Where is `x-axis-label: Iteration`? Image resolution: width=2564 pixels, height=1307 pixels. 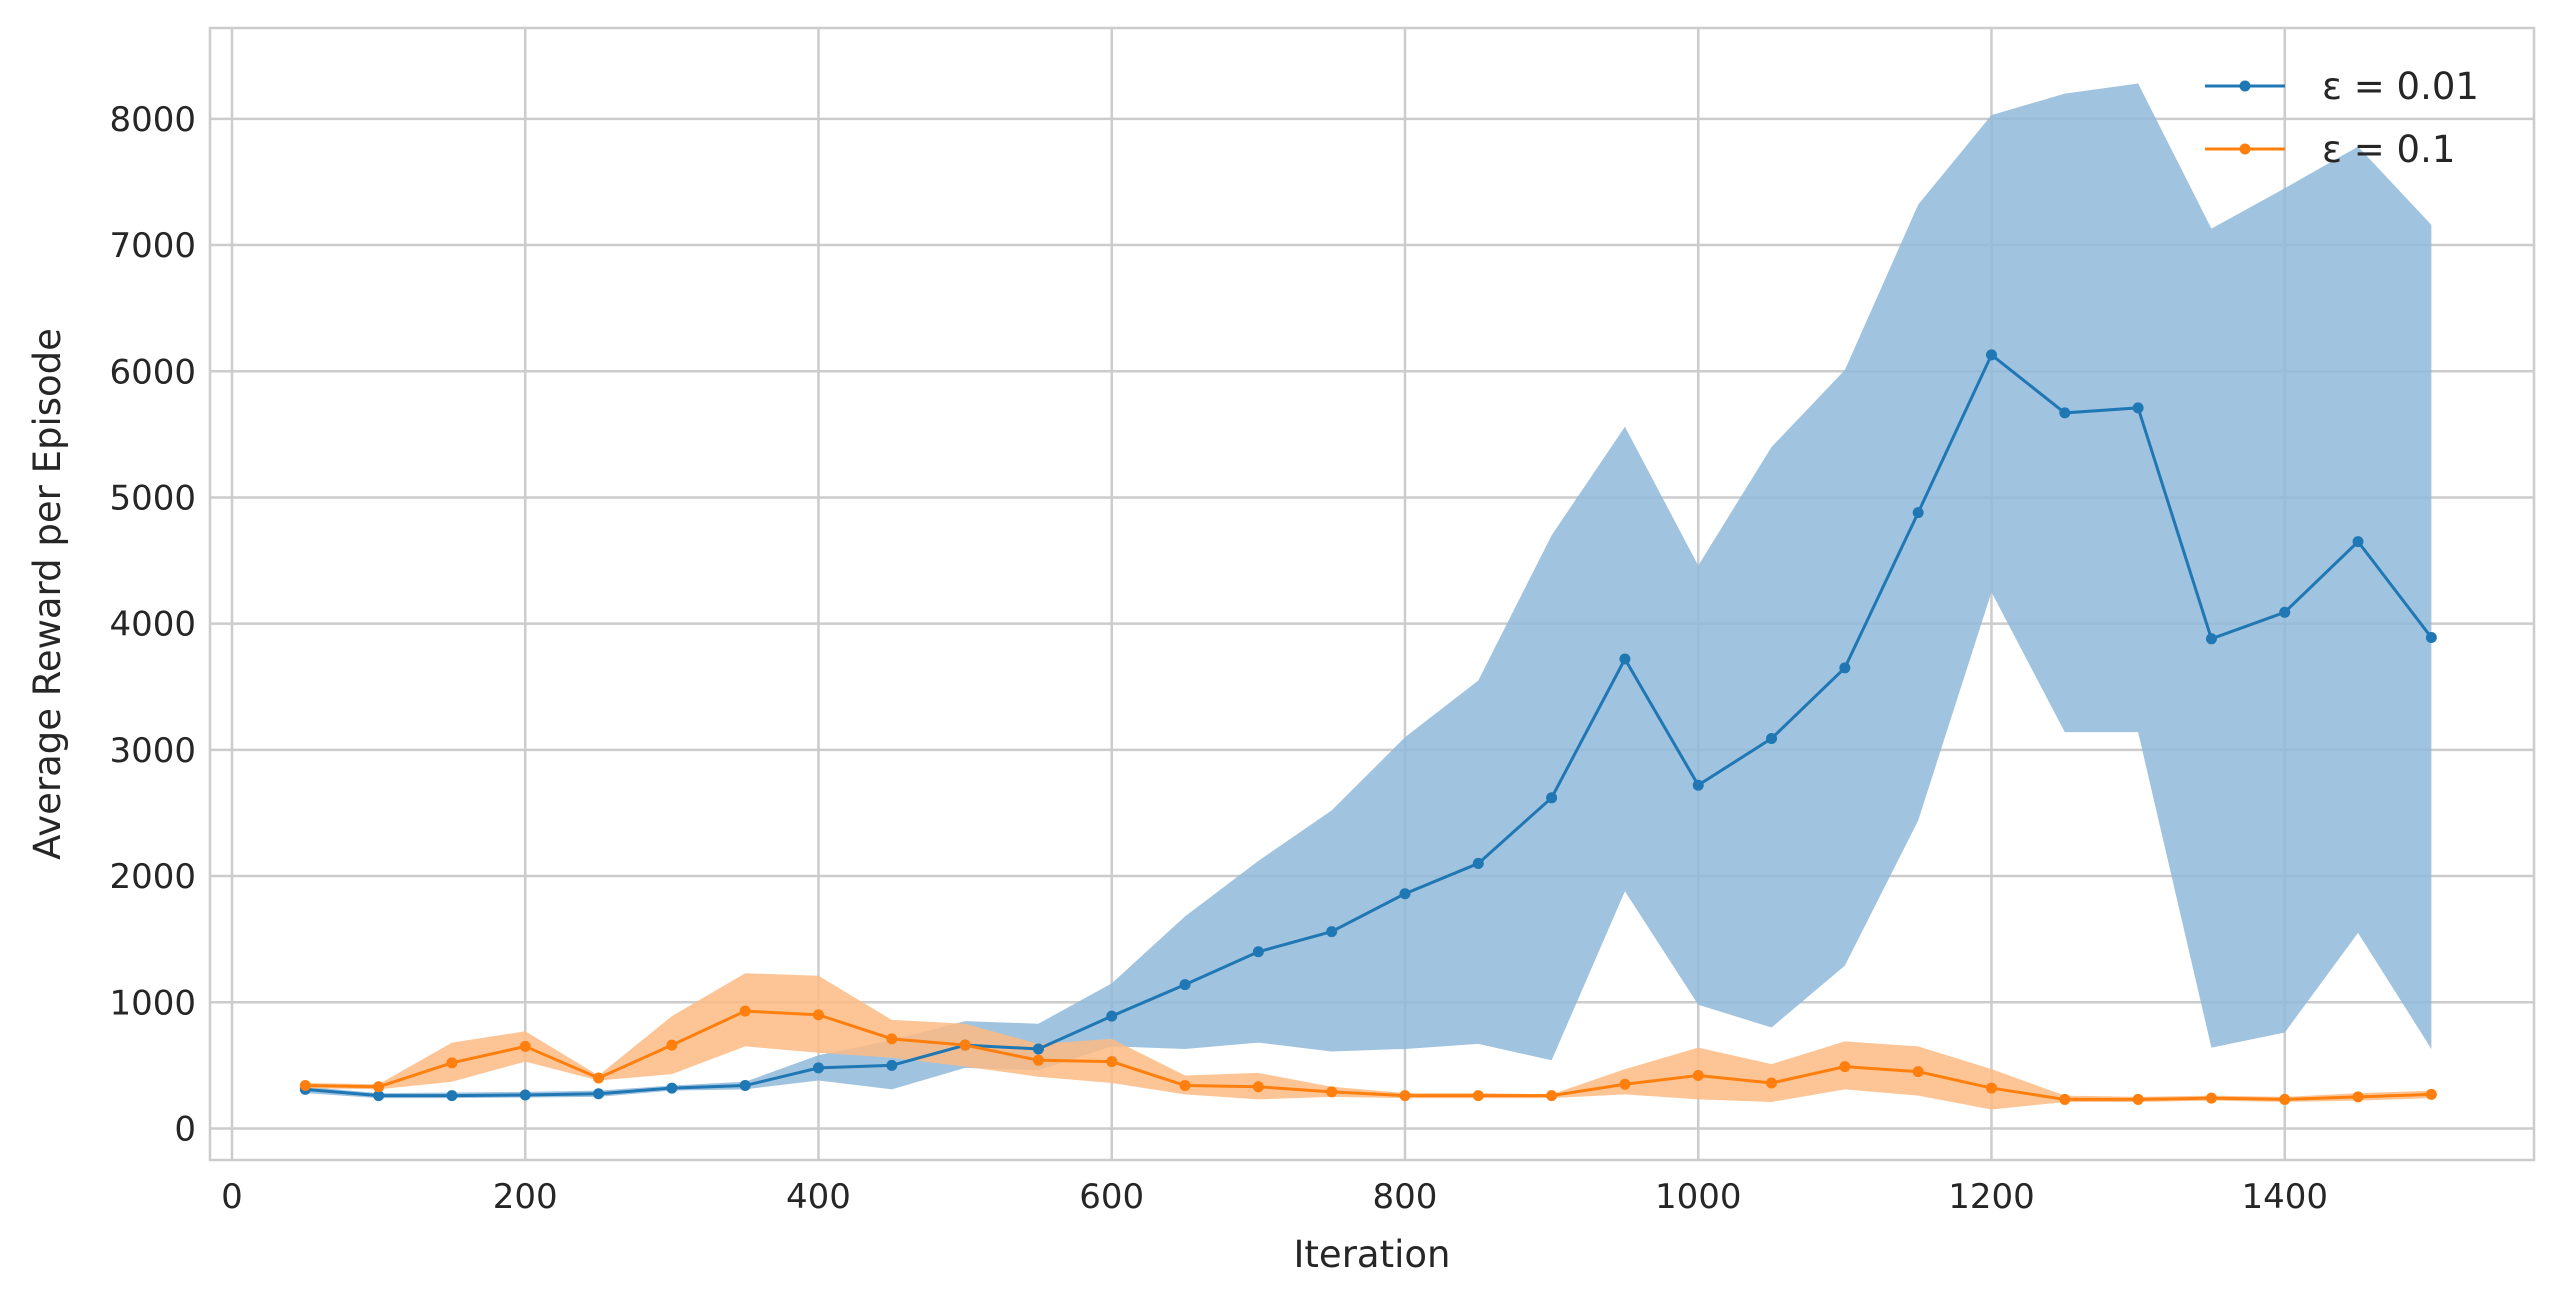 x-axis-label: Iteration is located at coordinates (1372, 1254).